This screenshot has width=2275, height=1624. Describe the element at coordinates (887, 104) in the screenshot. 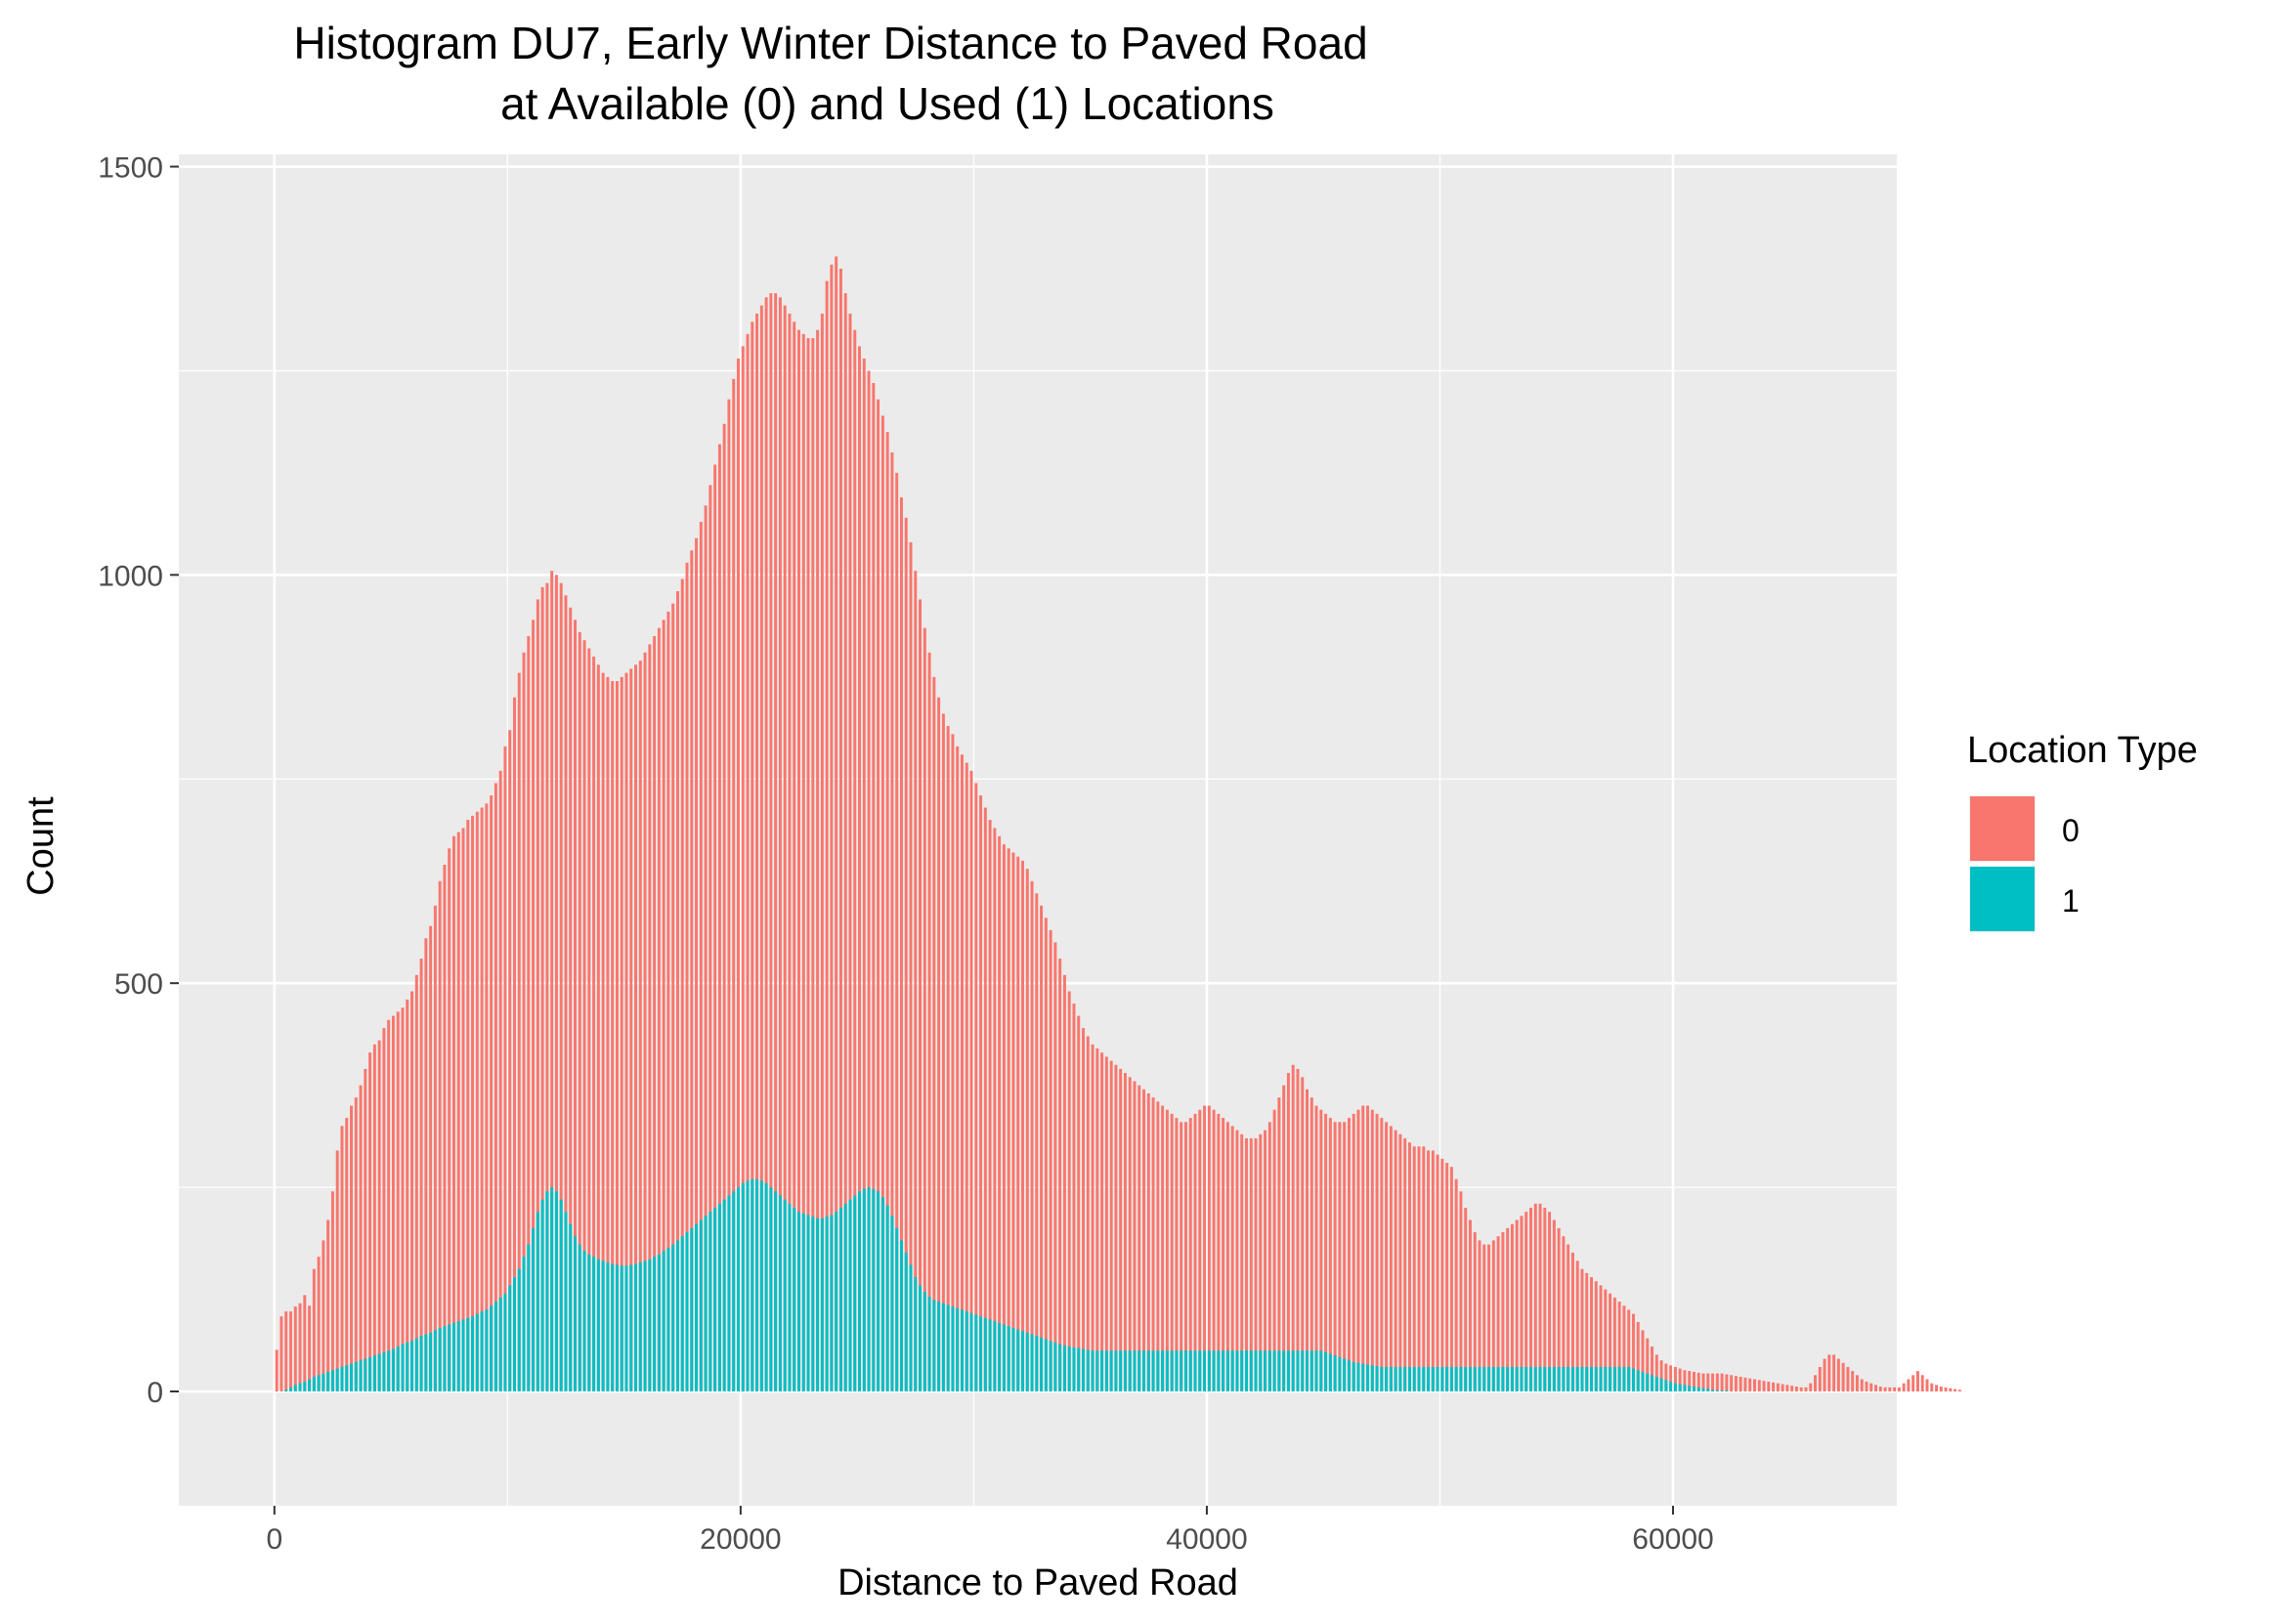

I see `chart-subtitle: at Available (0) and Used (1) Locations` at that location.